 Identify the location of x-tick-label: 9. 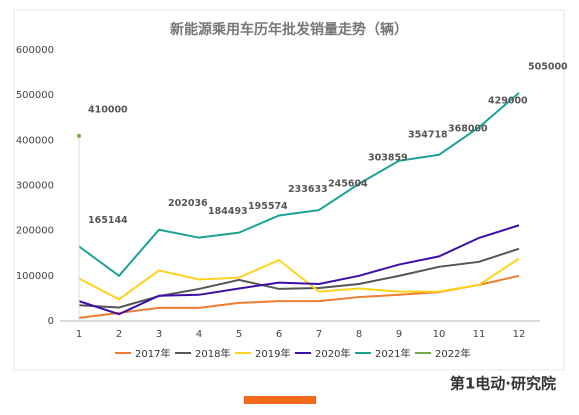
(399, 334).